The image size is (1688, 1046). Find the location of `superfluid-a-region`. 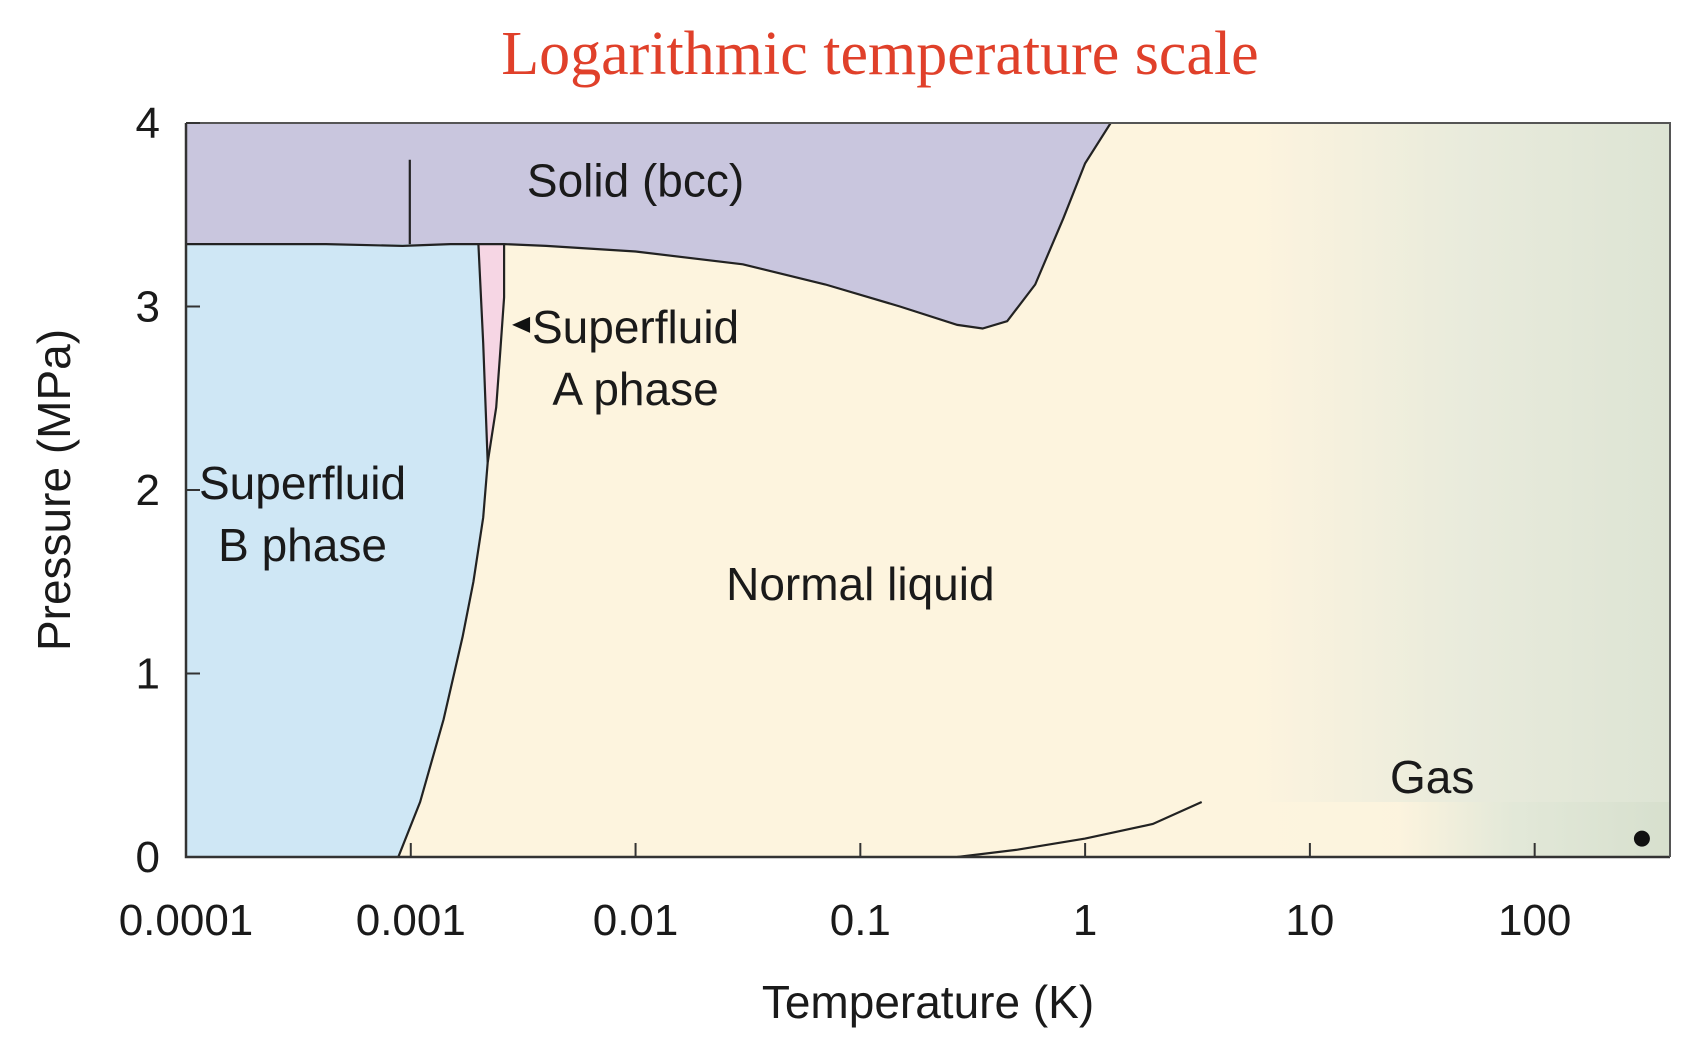

superfluid-a-region is located at coordinates (491, 353).